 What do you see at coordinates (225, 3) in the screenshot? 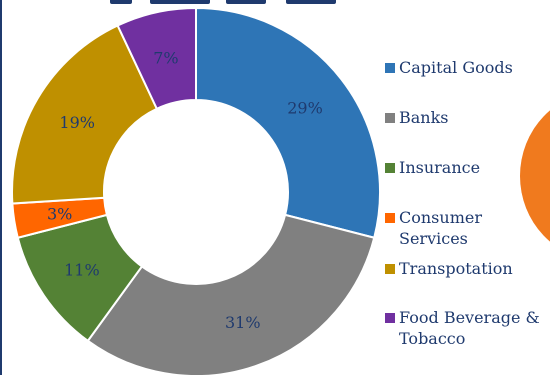
I see `clipped-slide-title` at bounding box center [225, 3].